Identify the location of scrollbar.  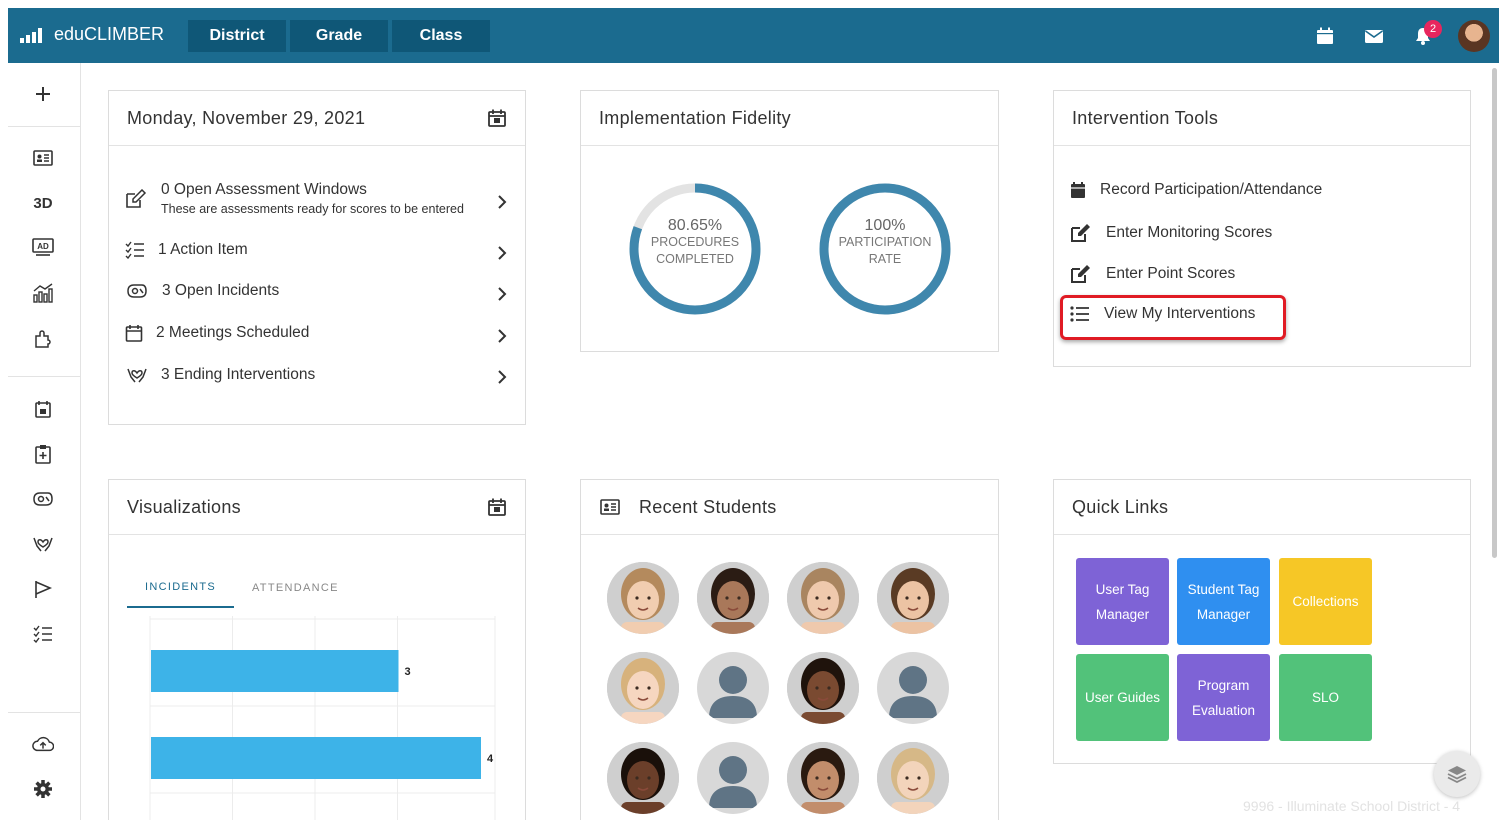
(1494, 313).